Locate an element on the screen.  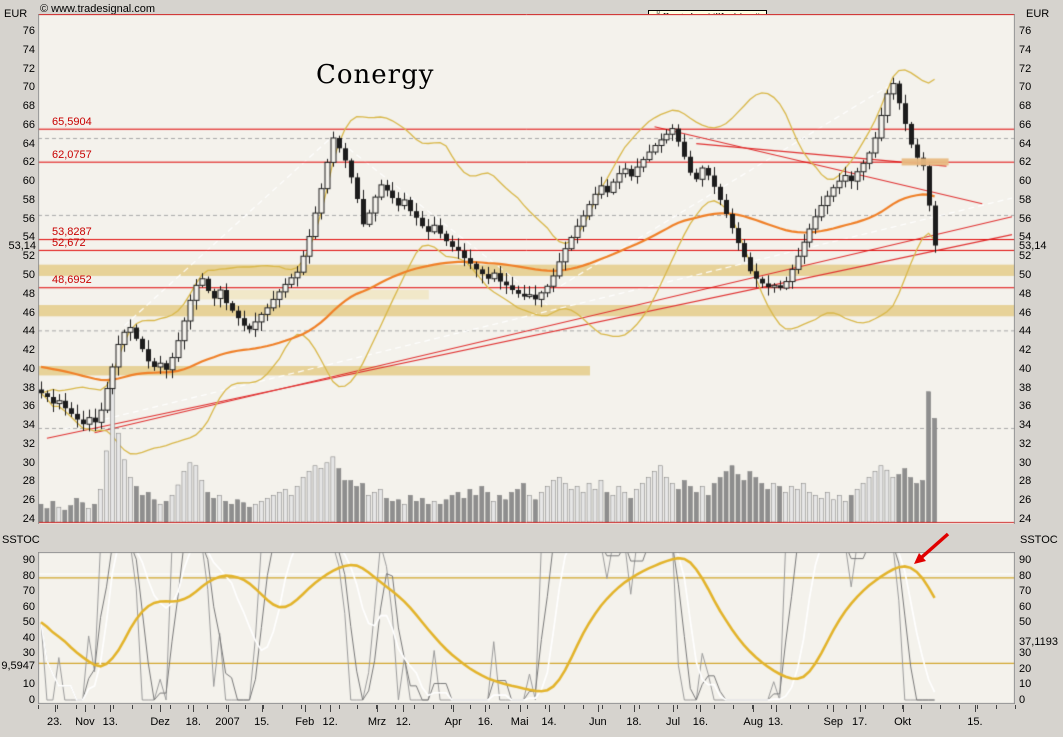
price-axis-label-right: 74 is located at coordinates (1025, 49).